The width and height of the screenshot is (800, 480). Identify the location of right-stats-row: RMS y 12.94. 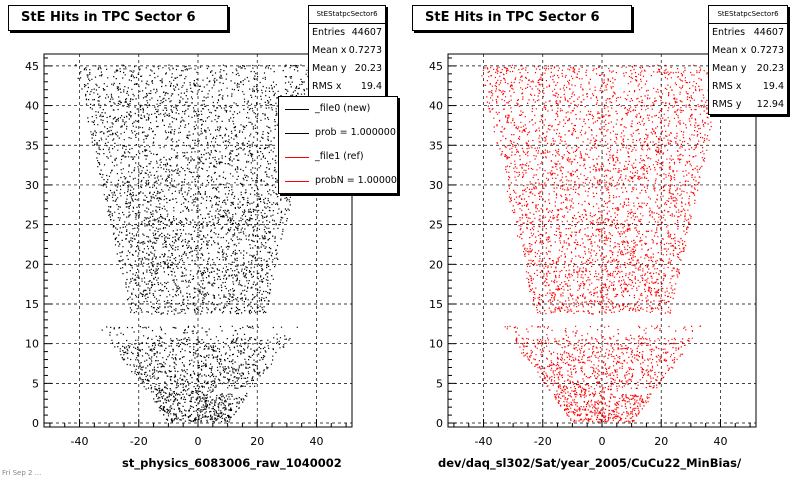
(748, 105).